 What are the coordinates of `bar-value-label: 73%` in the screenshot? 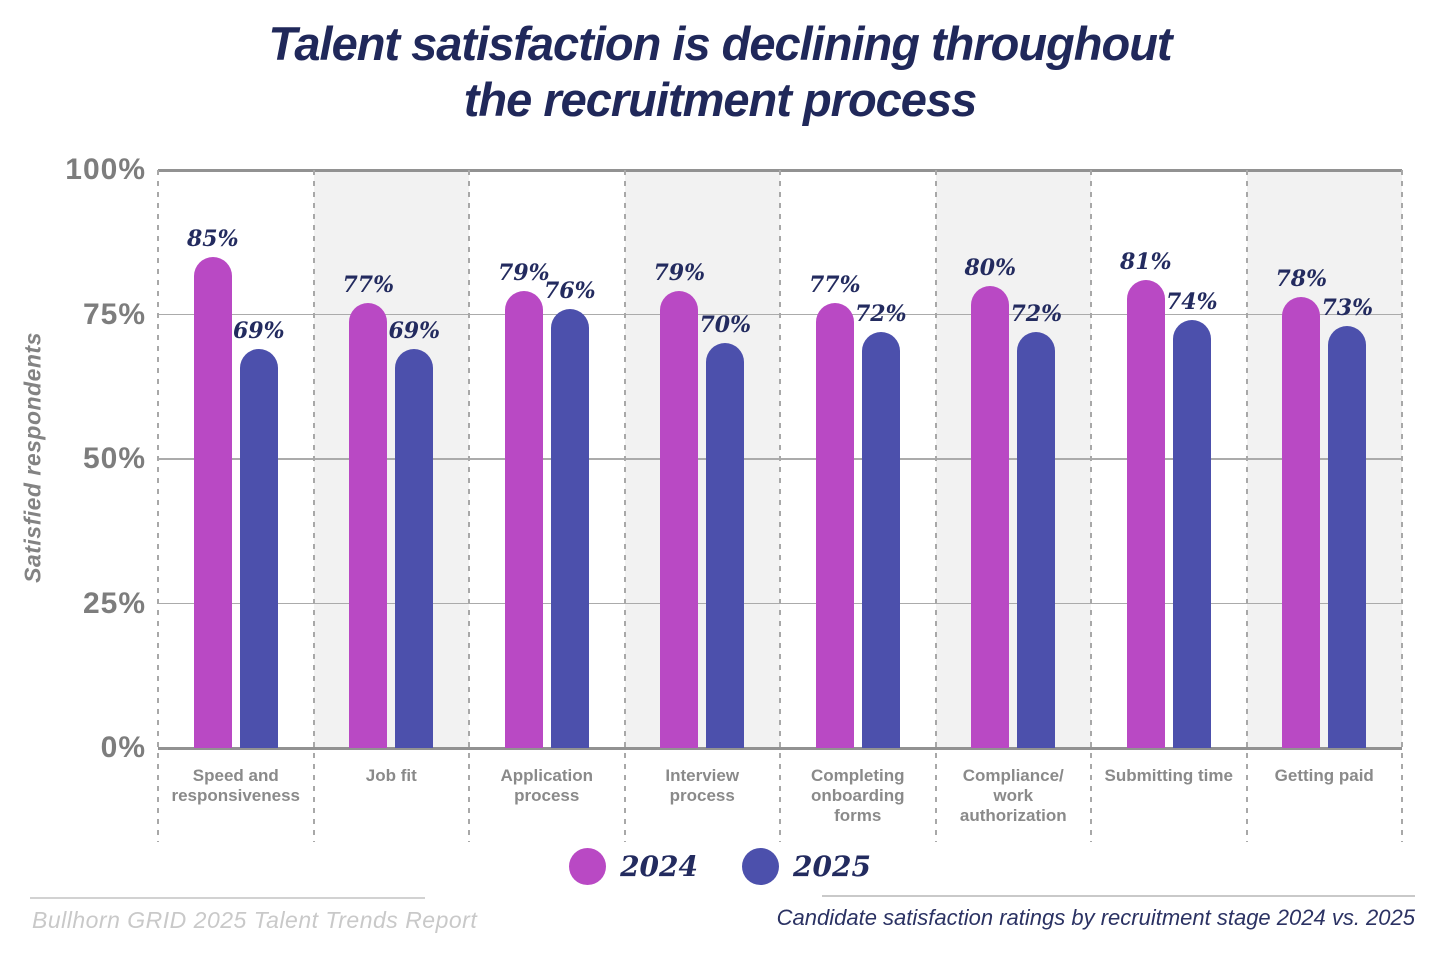 It's located at (1347, 308).